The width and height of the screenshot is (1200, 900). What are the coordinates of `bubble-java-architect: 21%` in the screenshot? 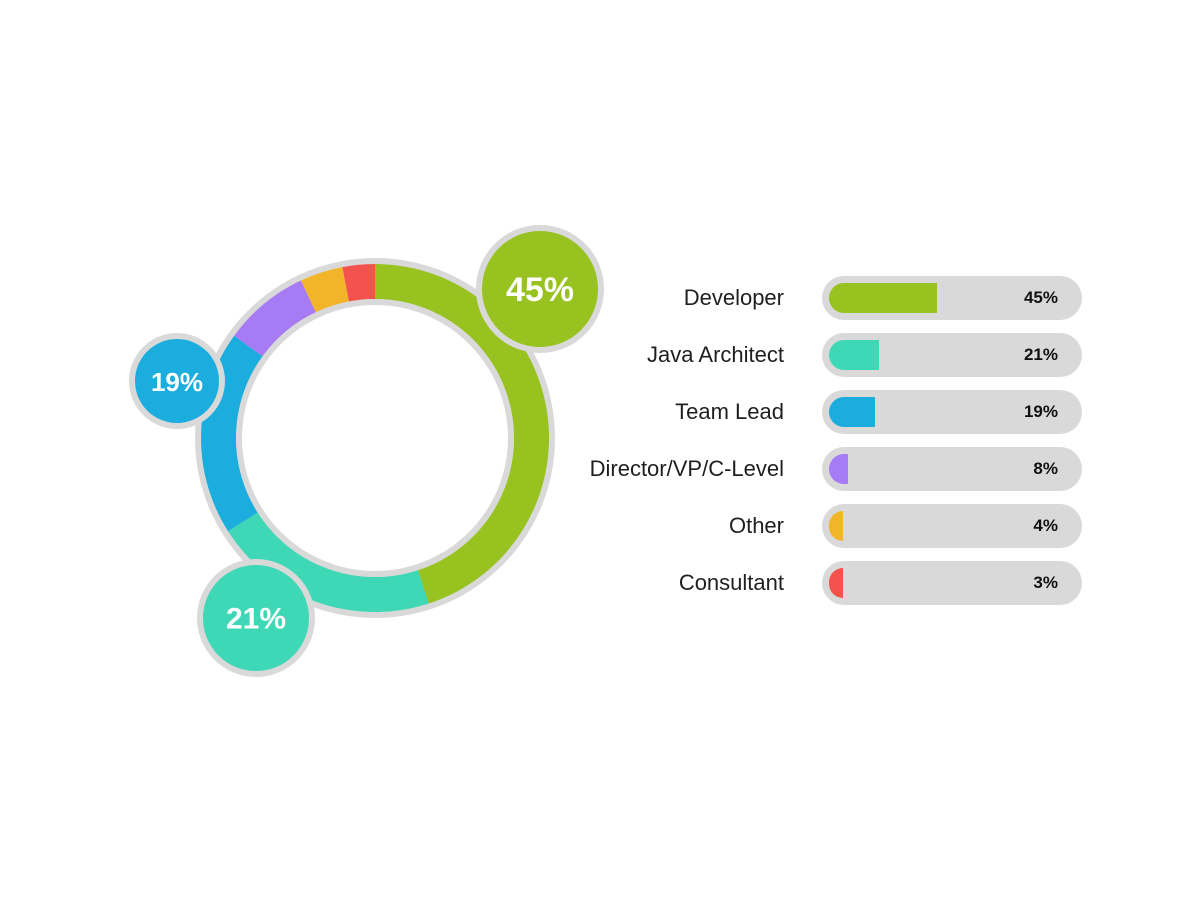 It's located at (256, 618).